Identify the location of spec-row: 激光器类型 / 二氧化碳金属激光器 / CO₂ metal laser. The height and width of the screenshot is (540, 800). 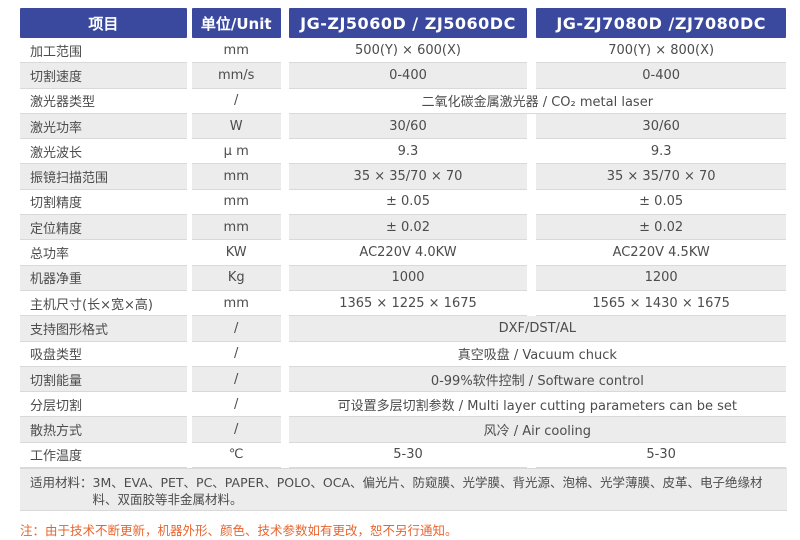
(403, 101).